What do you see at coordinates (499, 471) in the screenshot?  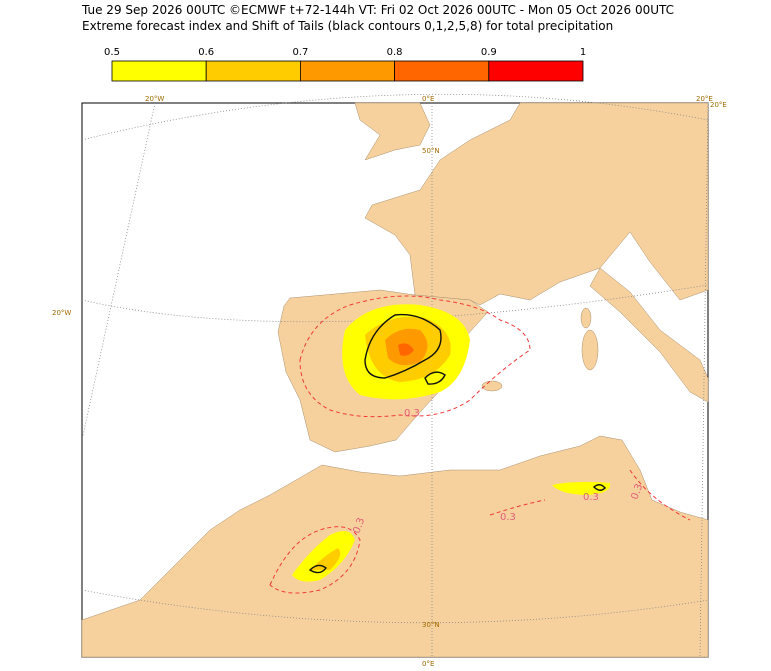 I see `contour-labels: 0.3 0.3 0.3 0.3 0.3` at bounding box center [499, 471].